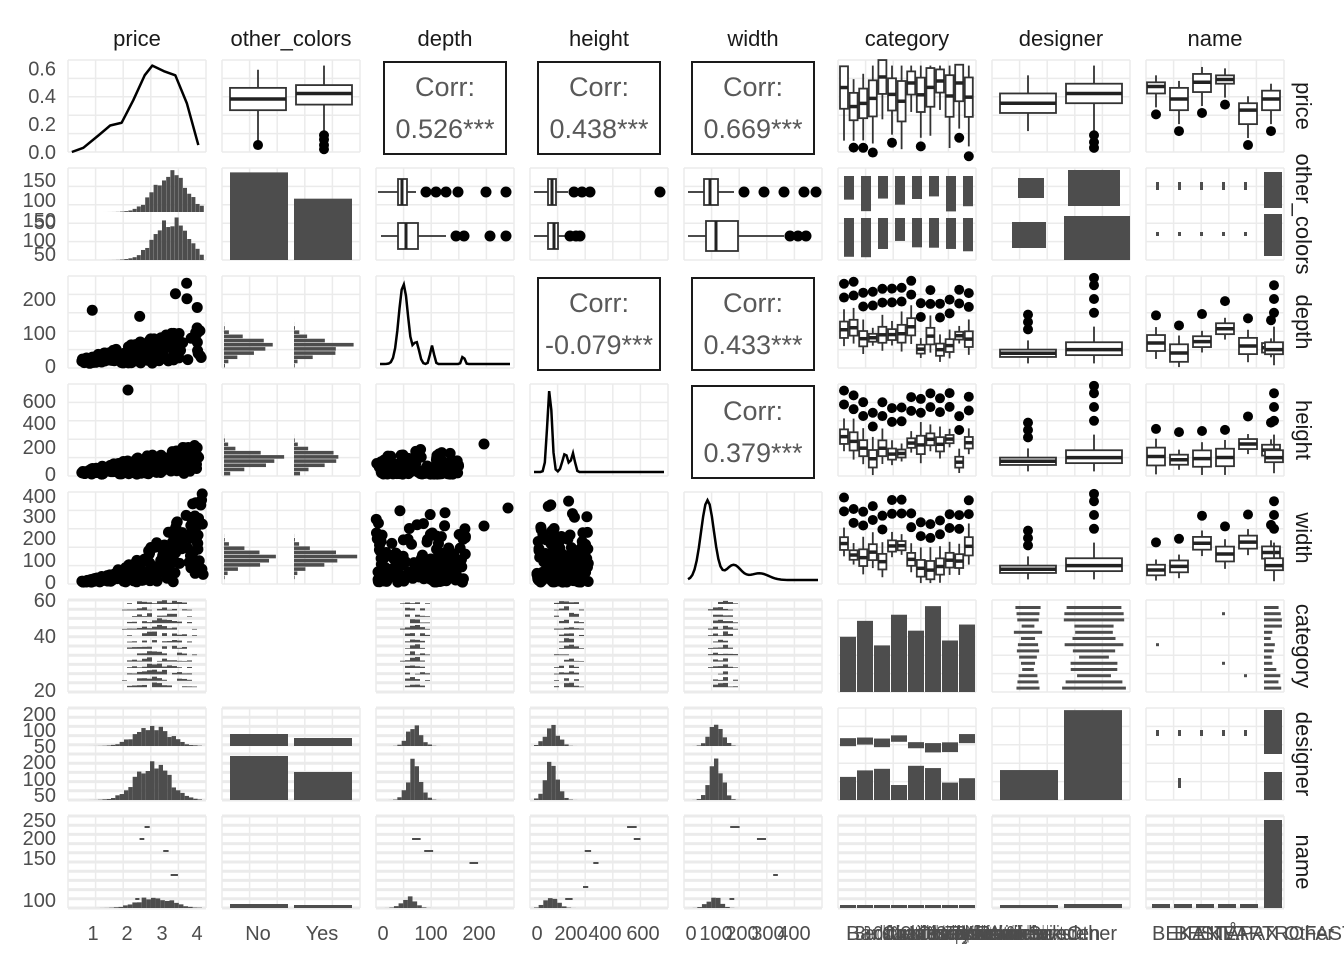 The height and width of the screenshot is (960, 1344). What do you see at coordinates (50, 583) in the screenshot?
I see `y-tick-label: 0` at bounding box center [50, 583].